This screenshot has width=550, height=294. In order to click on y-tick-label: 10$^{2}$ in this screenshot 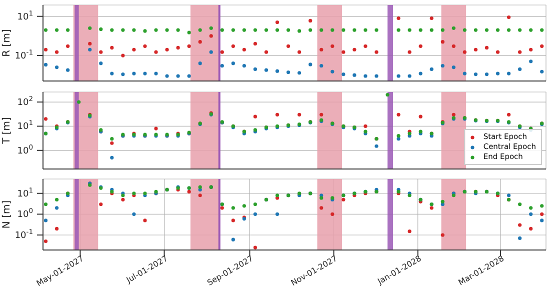, I will do `click(25, 101)`.